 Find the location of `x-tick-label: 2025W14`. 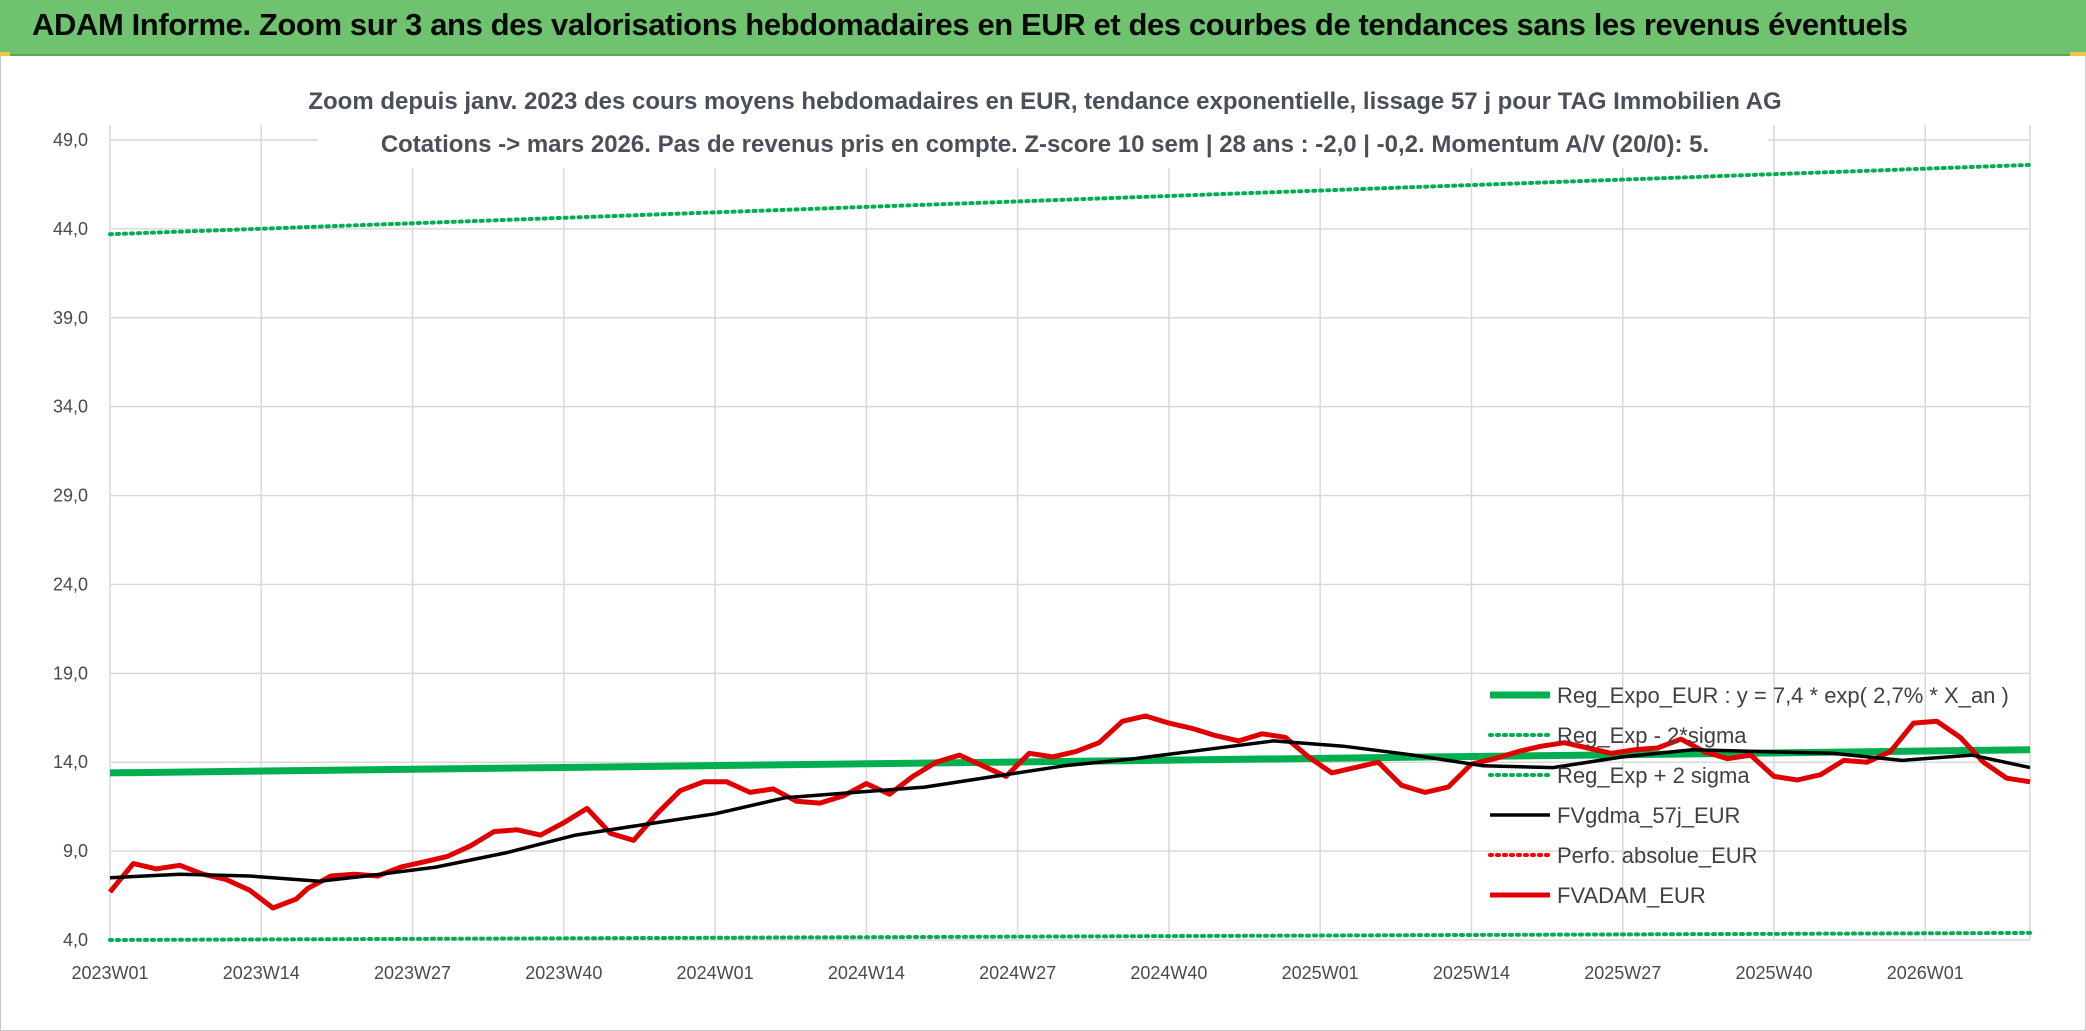

x-tick-label: 2025W14 is located at coordinates (1471, 973).